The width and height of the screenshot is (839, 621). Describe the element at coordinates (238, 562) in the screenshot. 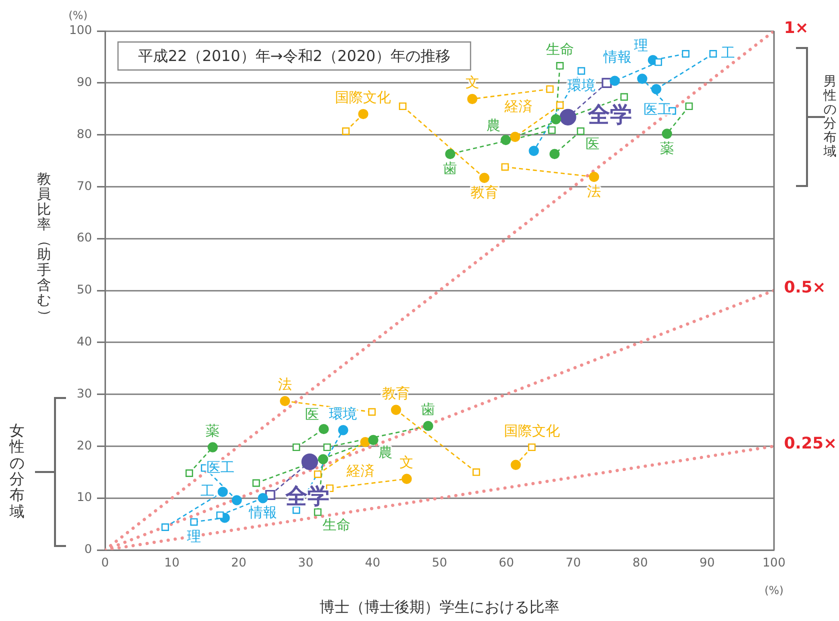

I see `x-tick-label: 20` at that location.